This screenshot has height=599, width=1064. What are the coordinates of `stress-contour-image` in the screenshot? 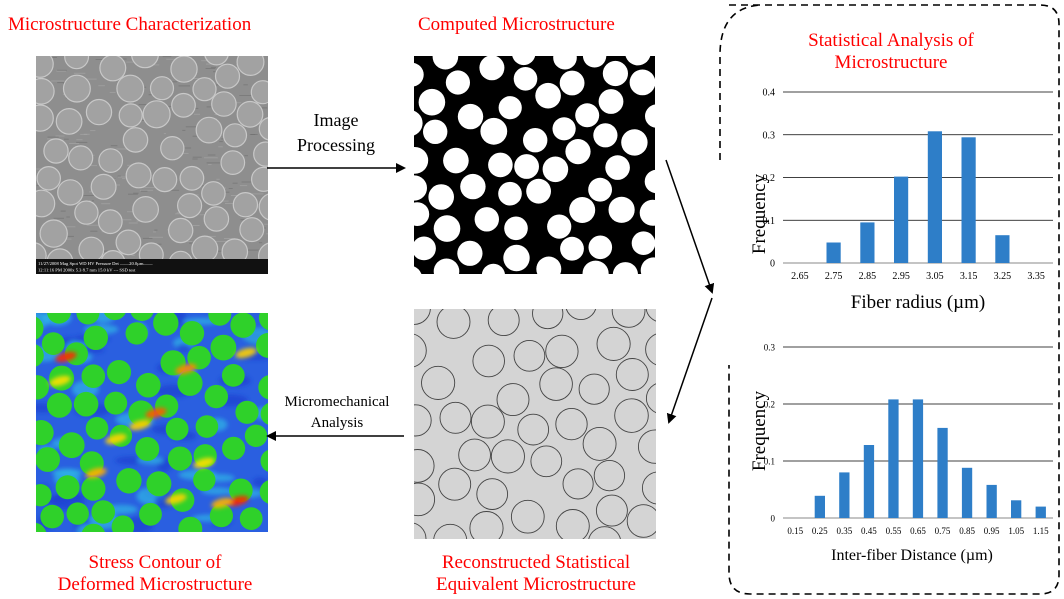 It's located at (151, 422).